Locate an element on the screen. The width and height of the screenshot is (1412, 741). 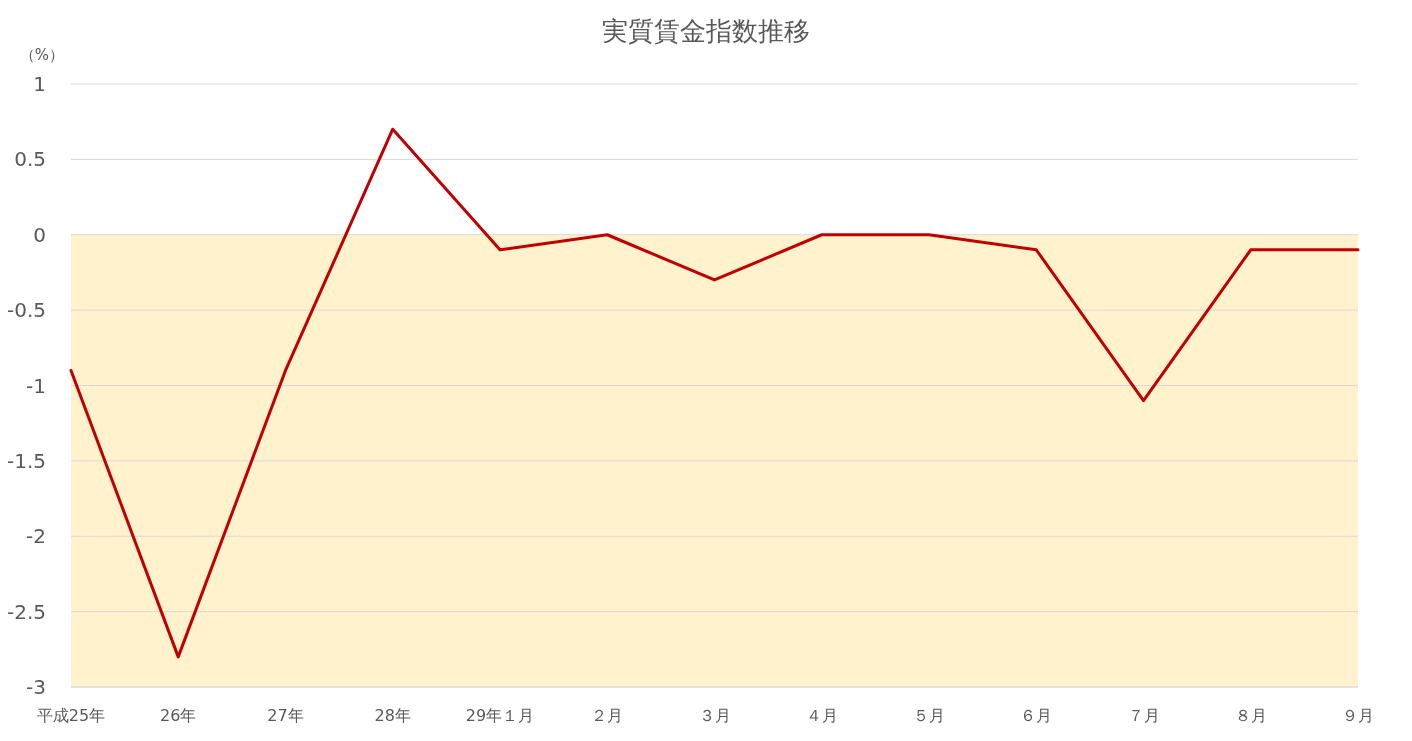
x-tick-label: ８月 is located at coordinates (1250, 715).